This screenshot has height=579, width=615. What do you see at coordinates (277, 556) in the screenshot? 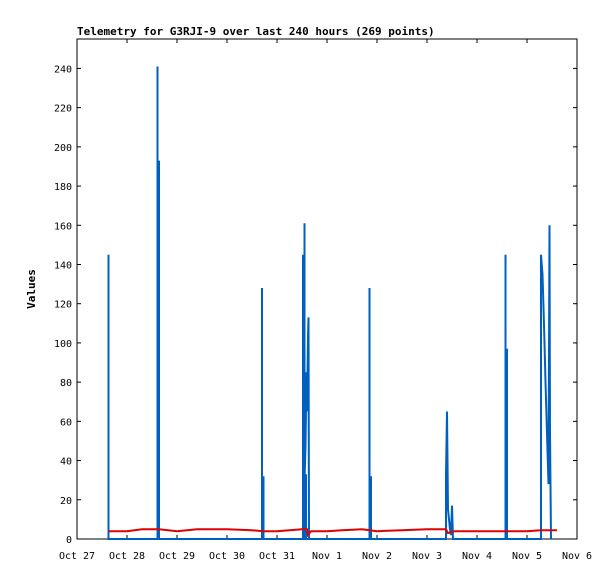
I see `x-tick-label: Oct 31` at bounding box center [277, 556].